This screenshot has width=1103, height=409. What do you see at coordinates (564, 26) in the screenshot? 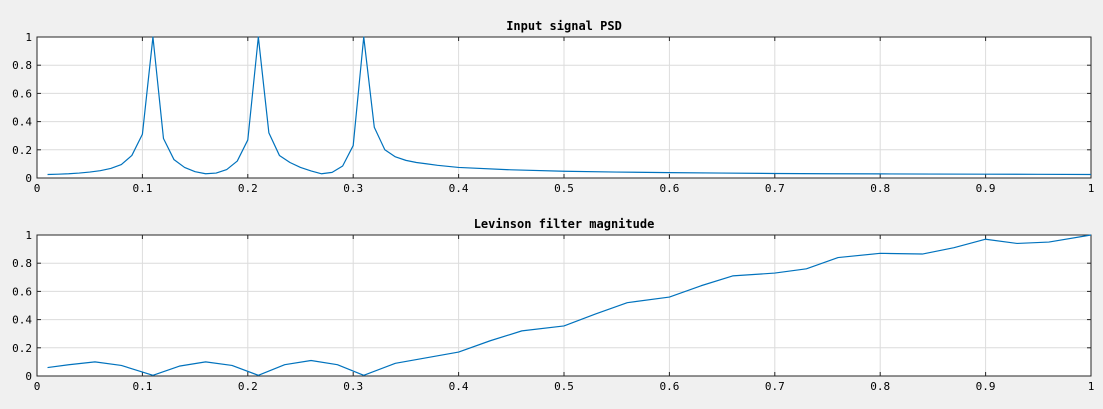
I see `chart-title: Input signal PSD` at bounding box center [564, 26].